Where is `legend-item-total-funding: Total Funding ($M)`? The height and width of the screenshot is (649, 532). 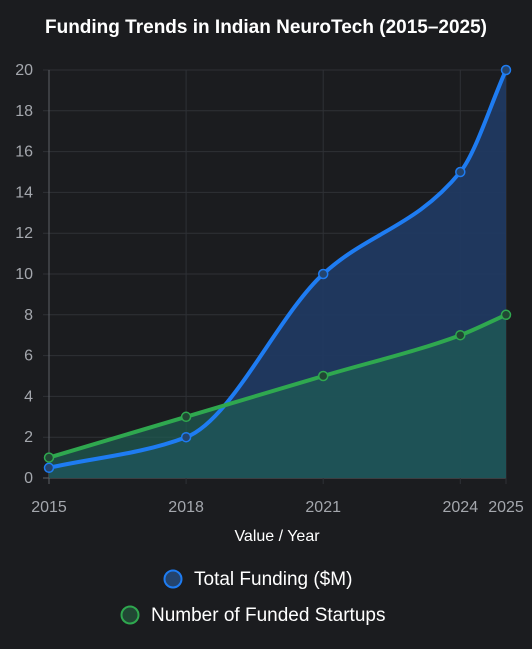
legend-item-total-funding: Total Funding ($M) is located at coordinates (258, 579).